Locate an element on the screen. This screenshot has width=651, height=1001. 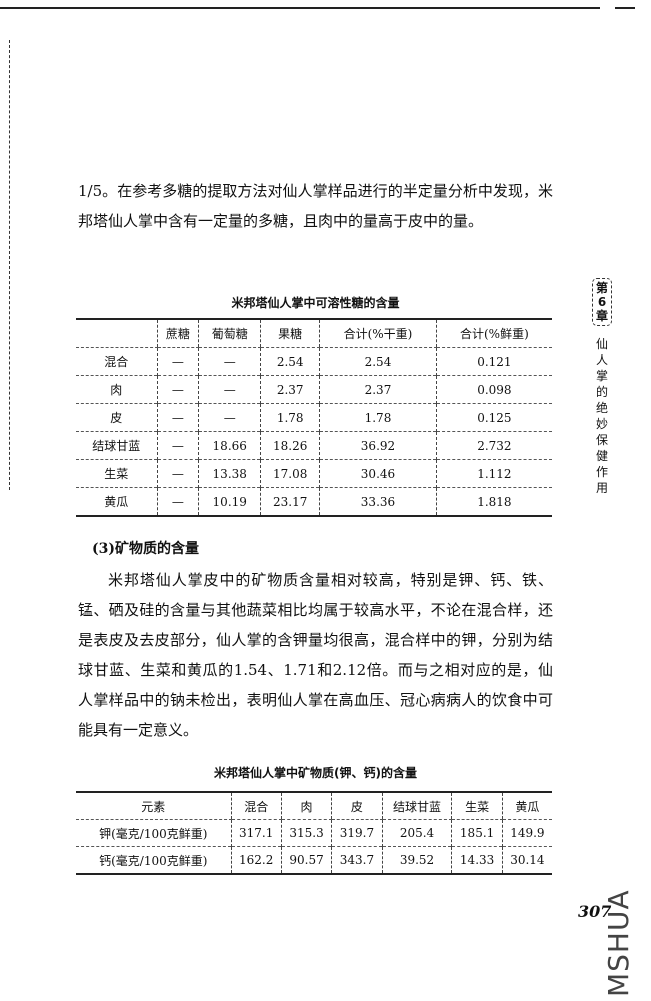
chapter-label-end: 章 is located at coordinates (601, 316).